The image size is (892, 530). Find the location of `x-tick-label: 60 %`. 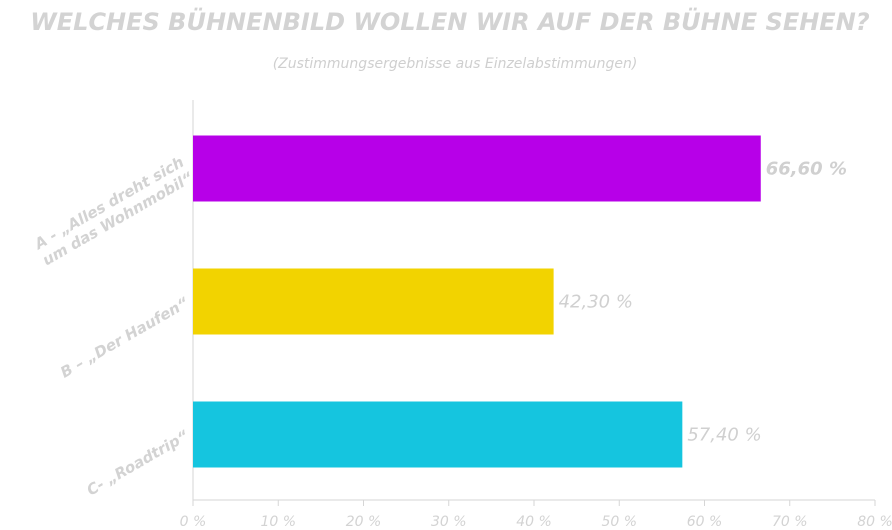

x-tick-label: 60 % is located at coordinates (705, 522).